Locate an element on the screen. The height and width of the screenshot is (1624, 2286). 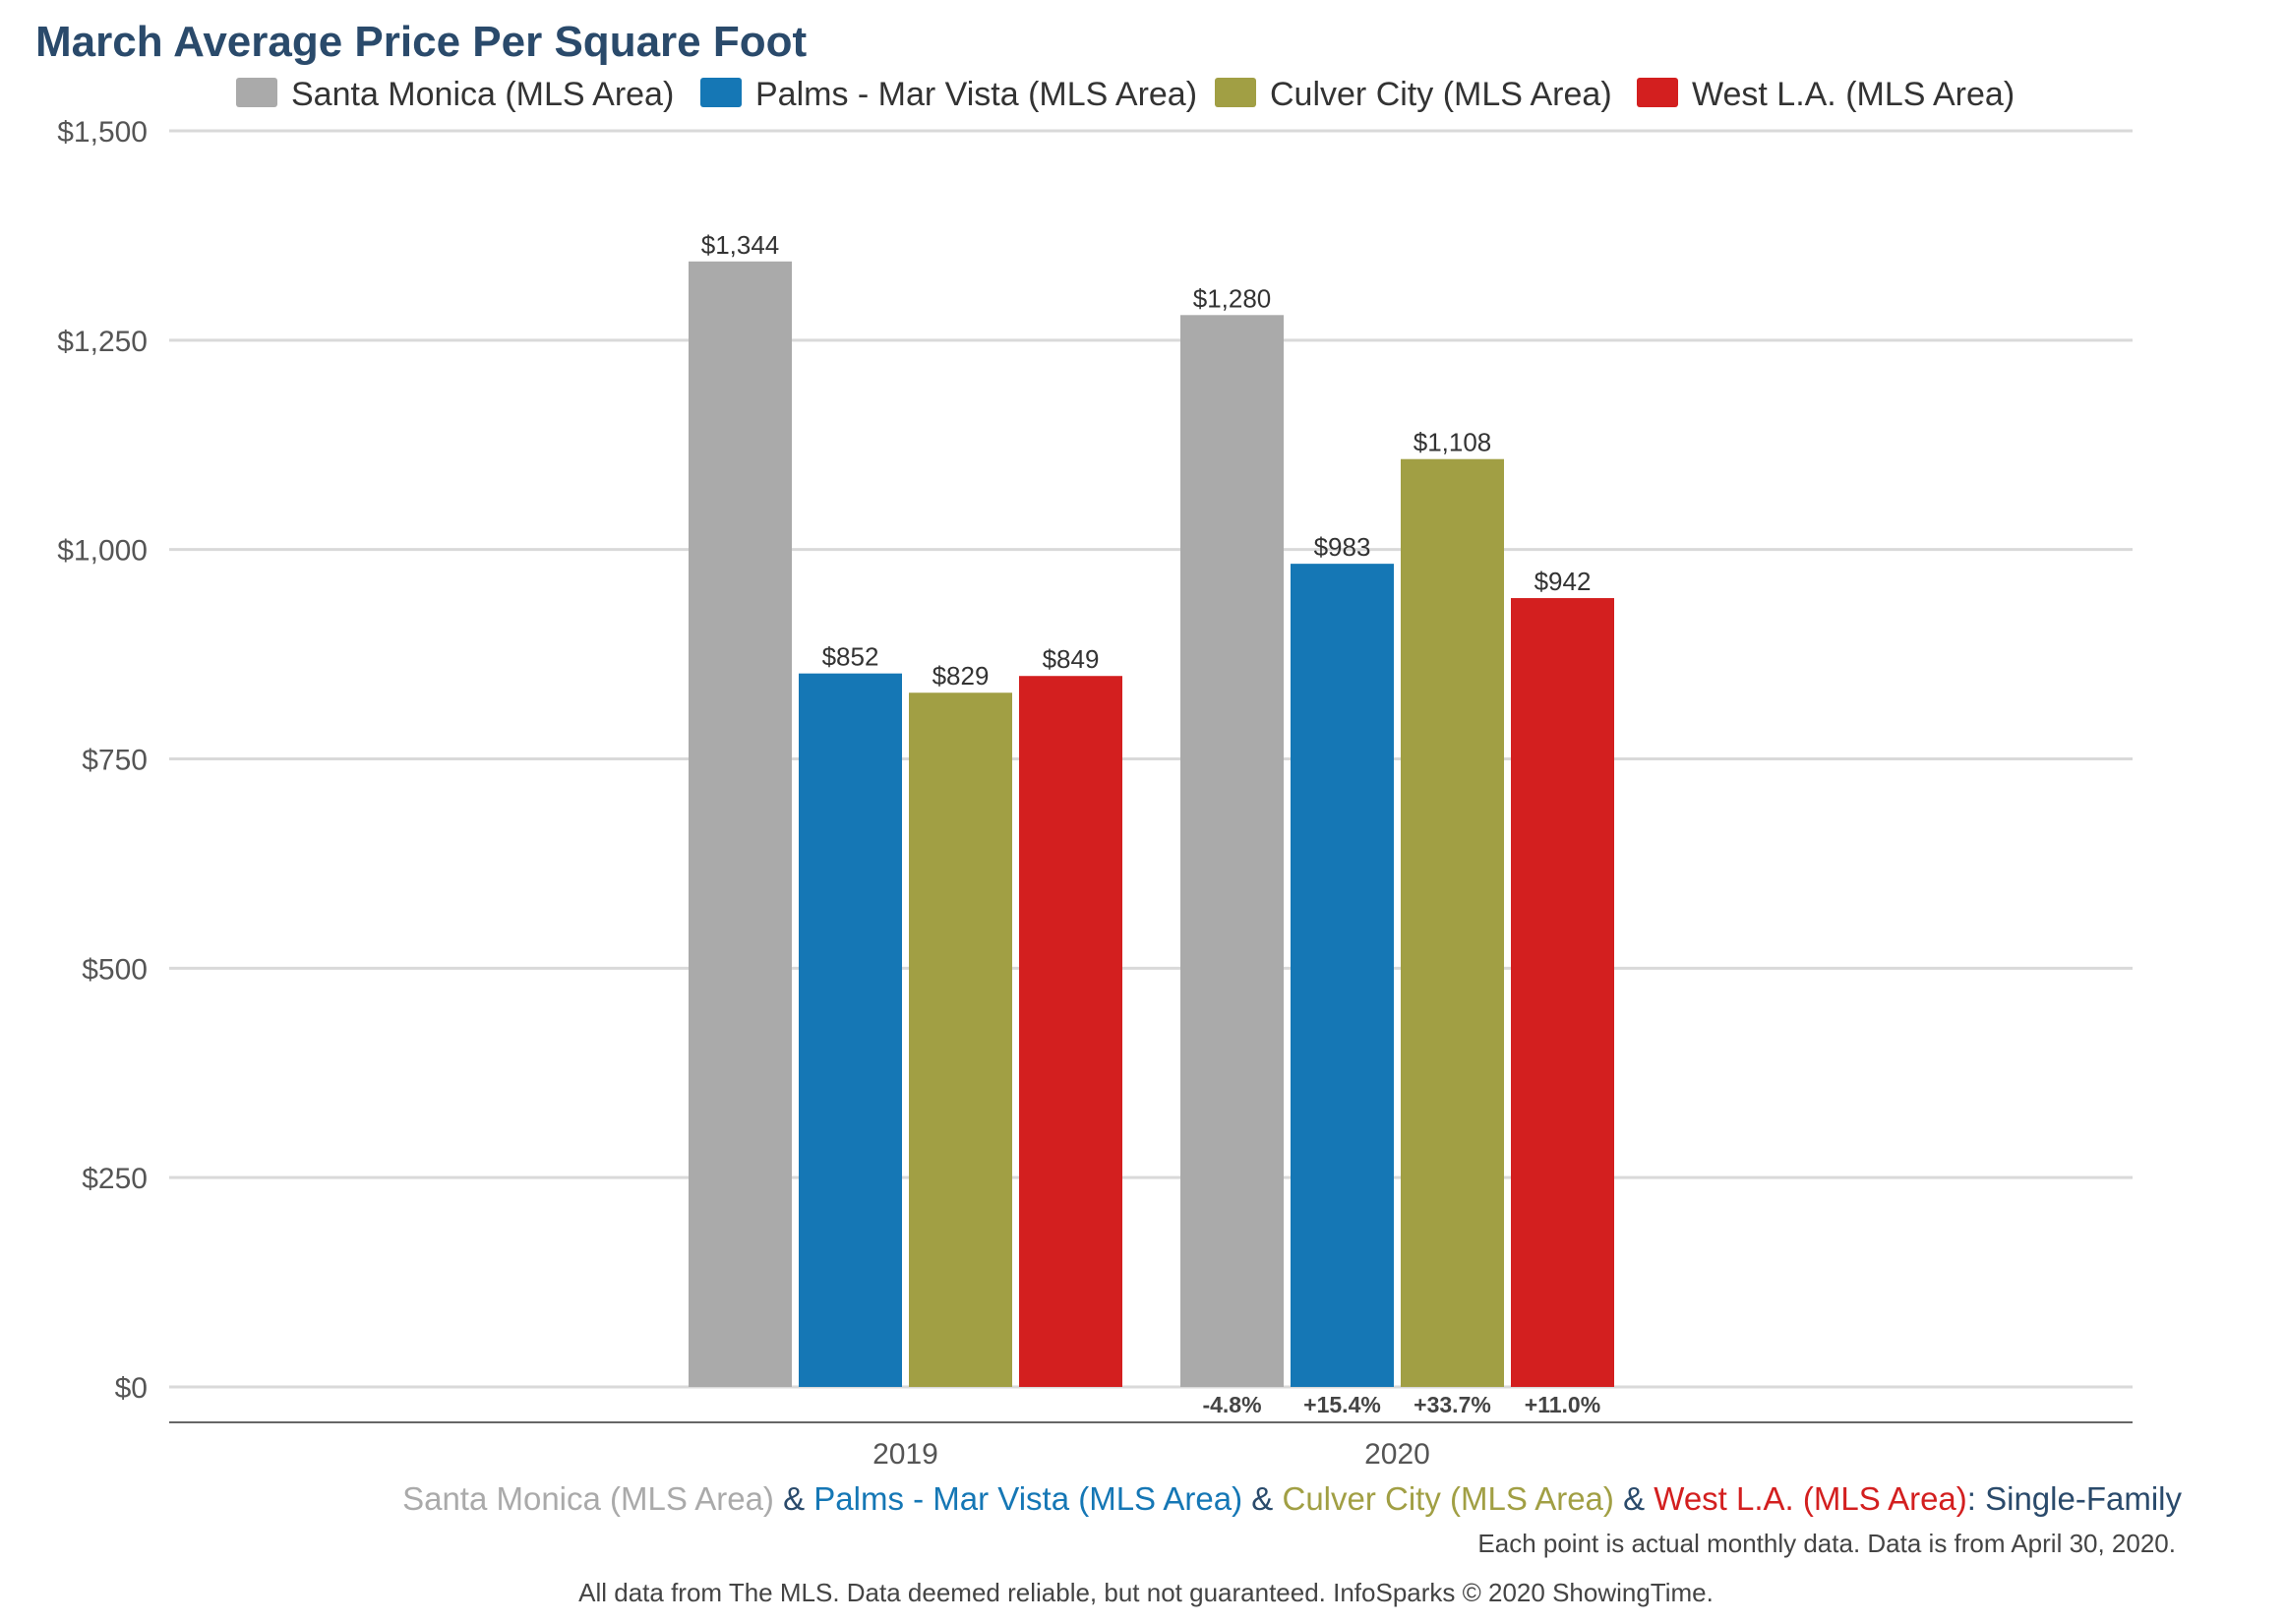
y-tick-label: $1,000 is located at coordinates (102, 551).